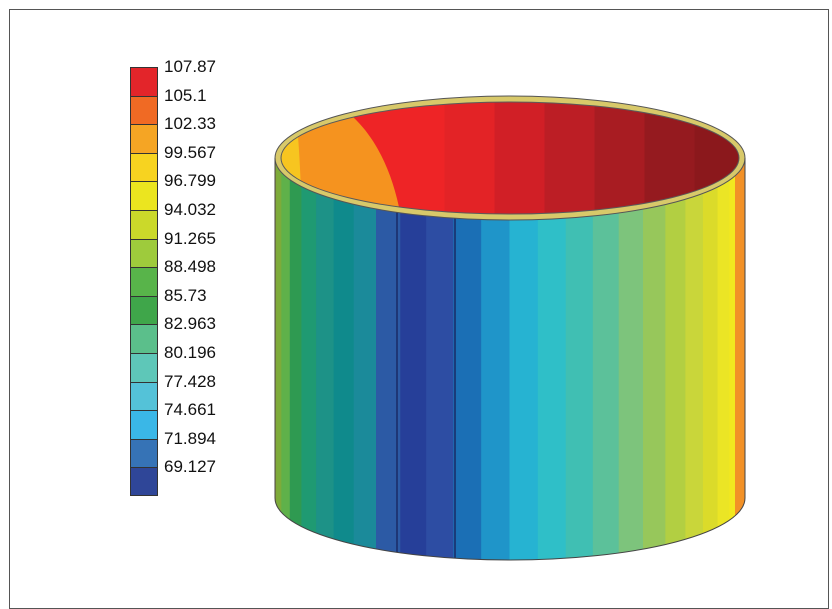  I want to click on legend-row: 71.894, so click(173, 449).